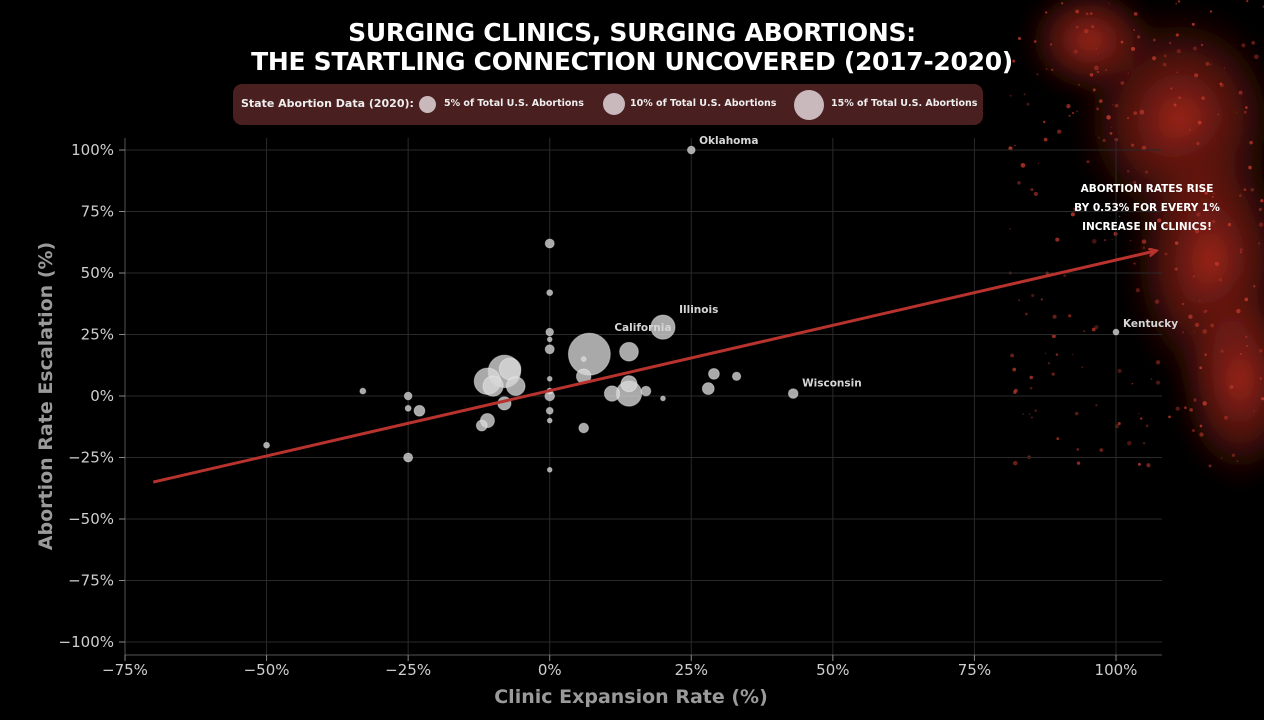  I want to click on callout-line1: ABORTION RATES RISE, so click(1147, 189).